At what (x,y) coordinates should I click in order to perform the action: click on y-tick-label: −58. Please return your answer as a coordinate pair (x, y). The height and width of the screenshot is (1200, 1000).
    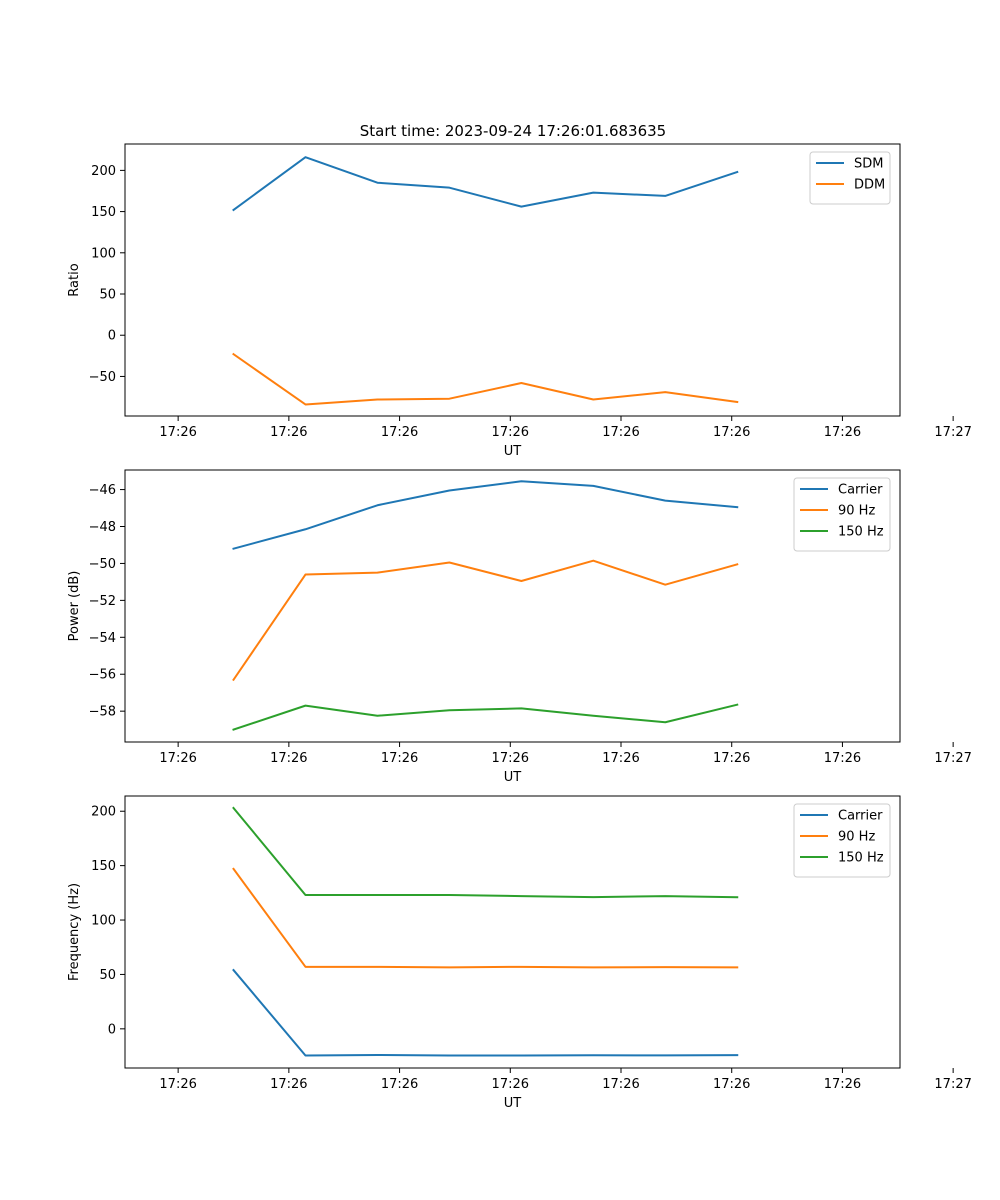
    Looking at the image, I should click on (102, 712).